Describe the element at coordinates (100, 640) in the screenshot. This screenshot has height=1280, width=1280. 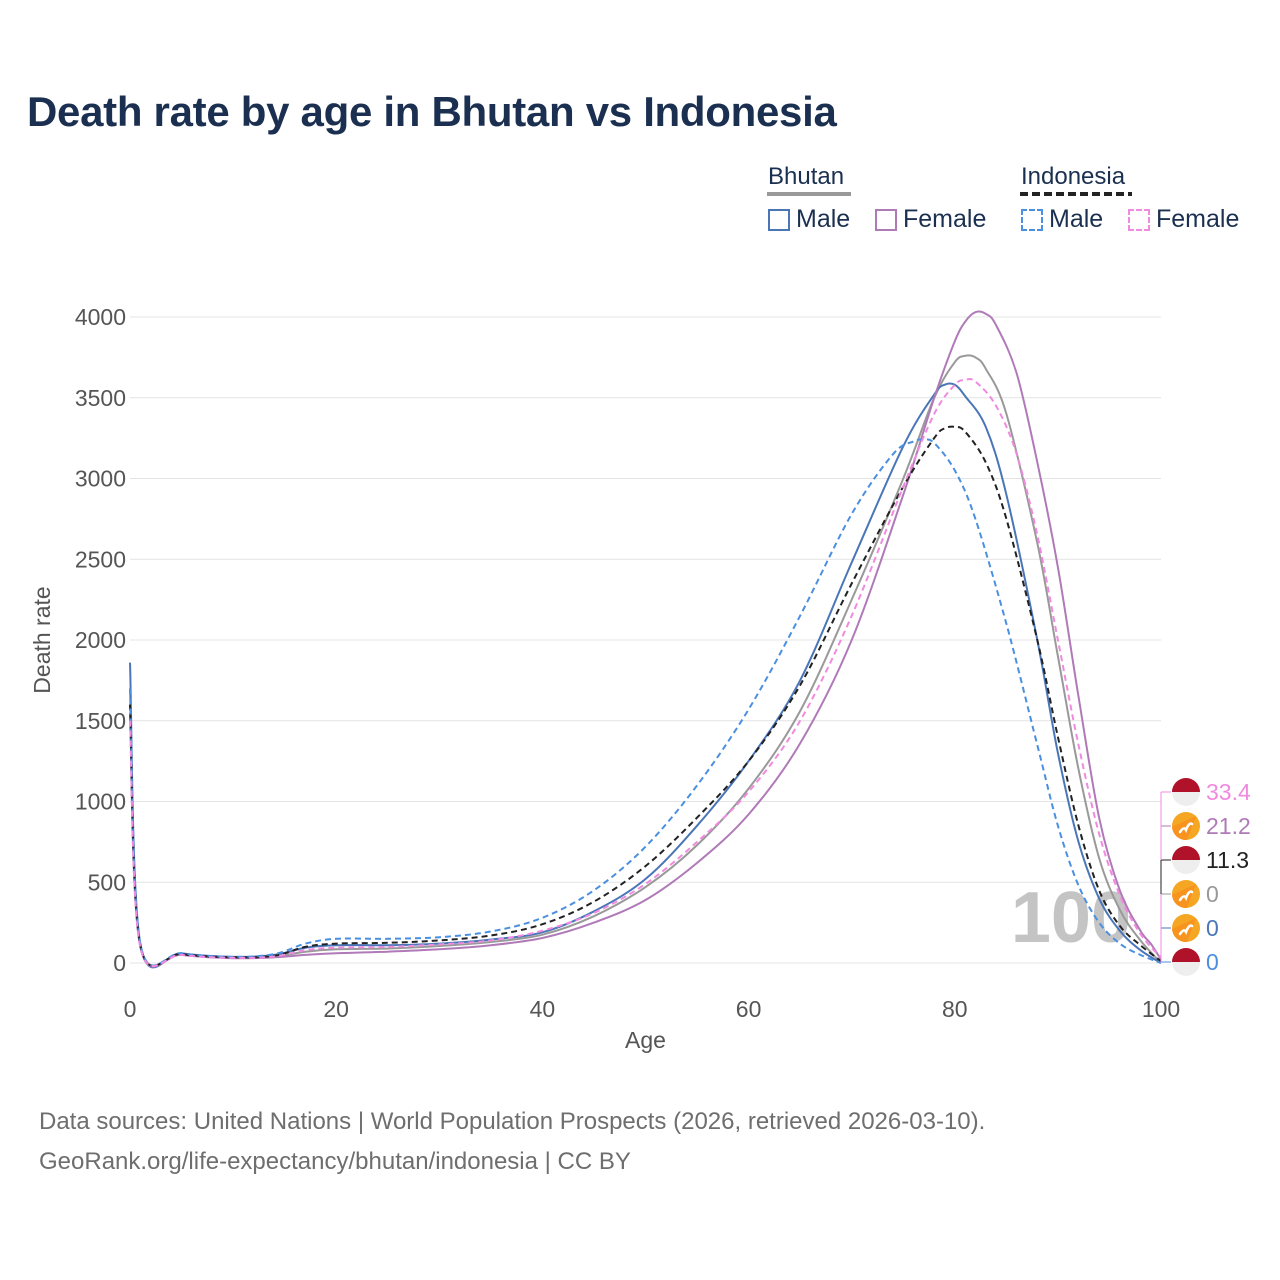
I see `y-tick-label: 2000` at that location.